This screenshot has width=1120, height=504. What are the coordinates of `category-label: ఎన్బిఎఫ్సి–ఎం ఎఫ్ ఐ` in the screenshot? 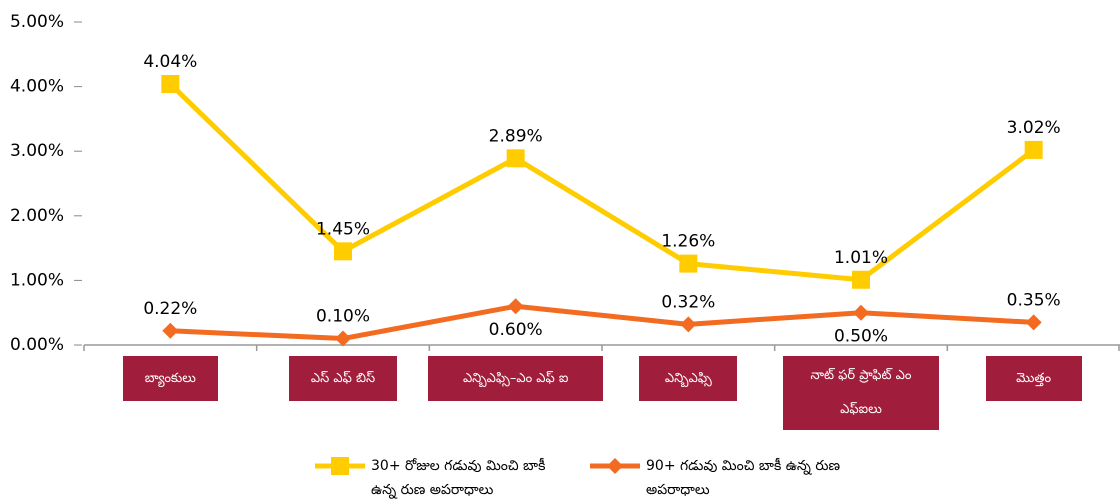 It's located at (516, 378).